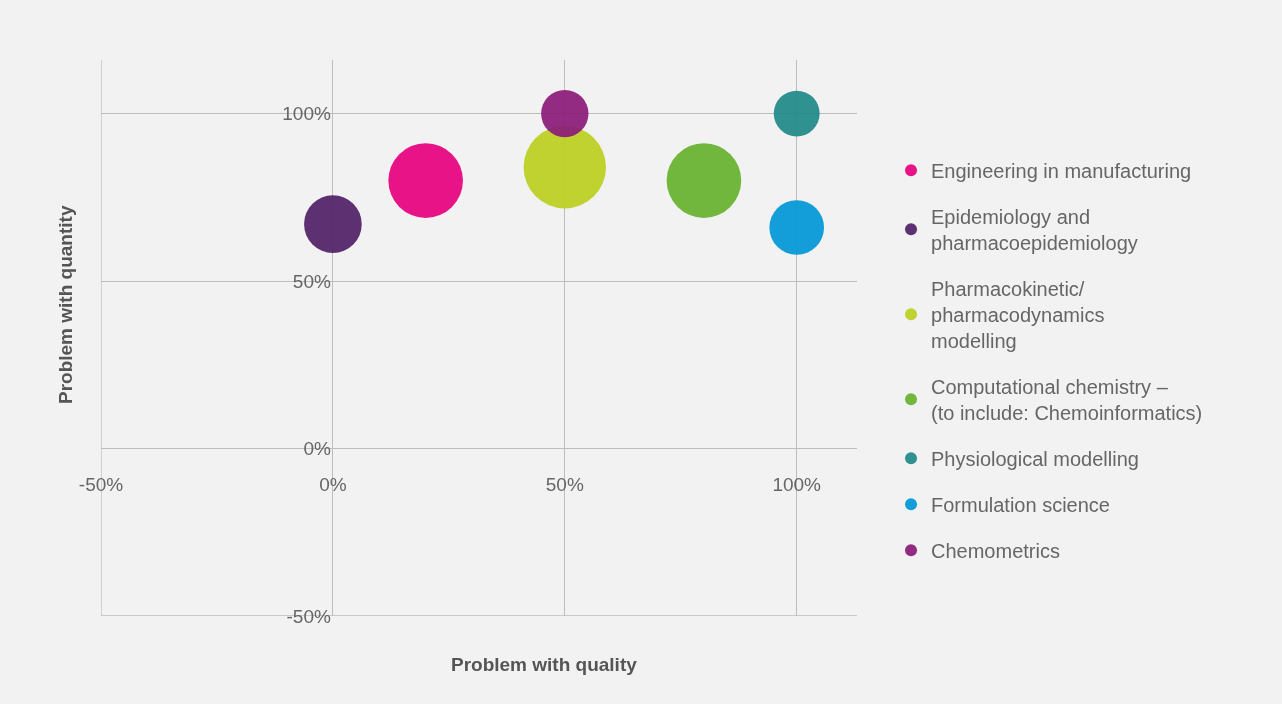 Image resolution: width=1282 pixels, height=704 pixels. What do you see at coordinates (101, 484) in the screenshot?
I see `x-tick-label: -50%` at bounding box center [101, 484].